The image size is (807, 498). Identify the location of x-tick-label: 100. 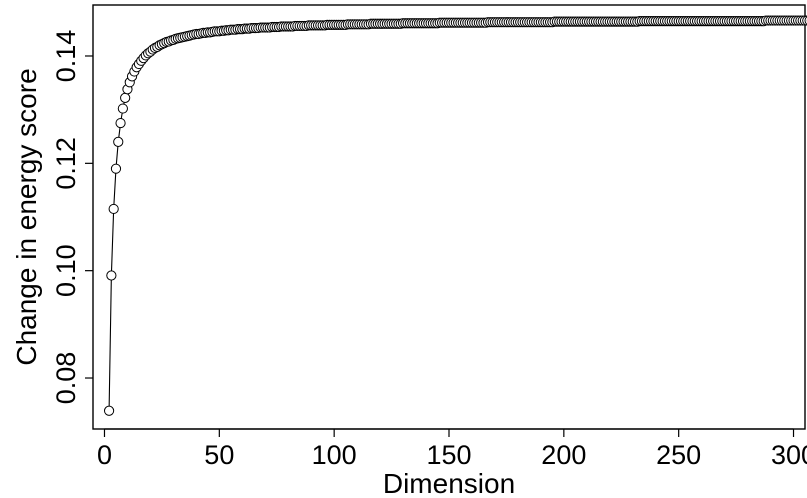
(334, 455).